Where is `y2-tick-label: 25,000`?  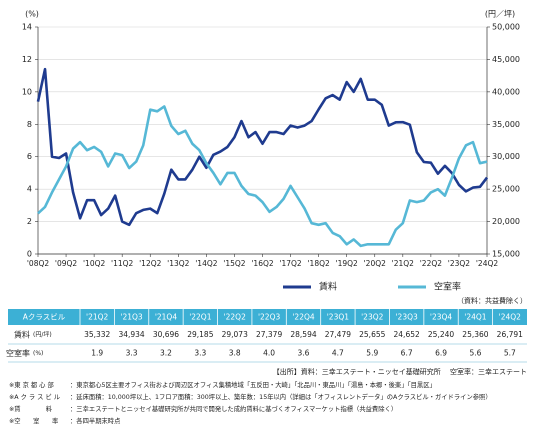
y2-tick-label: 25,000 is located at coordinates (506, 189).